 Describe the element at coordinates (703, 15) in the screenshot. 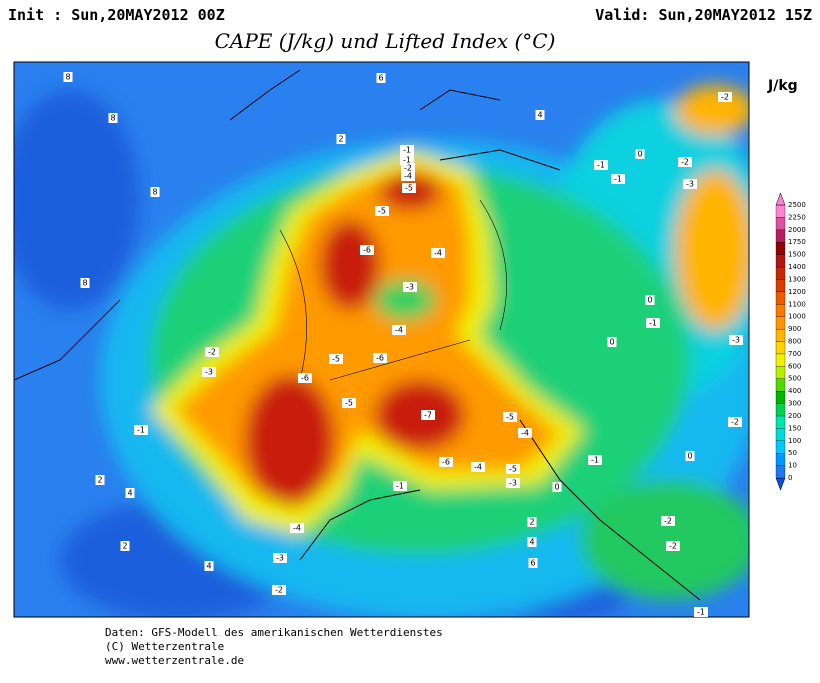

I see `valid-time: Valid: Sun,20MAY2012 15Z` at that location.